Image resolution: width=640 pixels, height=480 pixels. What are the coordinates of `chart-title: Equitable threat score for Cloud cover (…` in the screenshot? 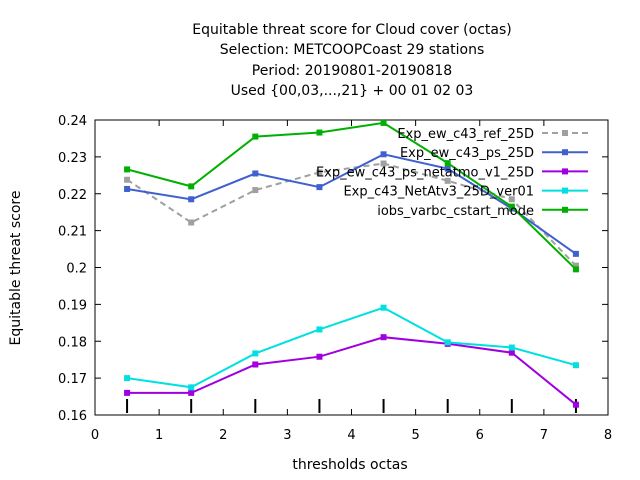 It's located at (351, 60).